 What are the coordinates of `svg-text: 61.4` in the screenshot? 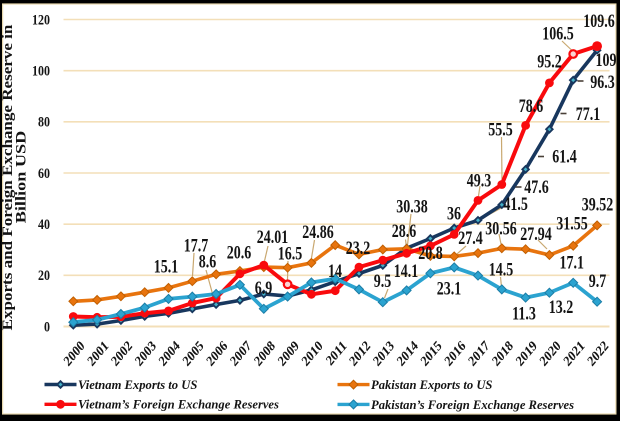 It's located at (564, 156).